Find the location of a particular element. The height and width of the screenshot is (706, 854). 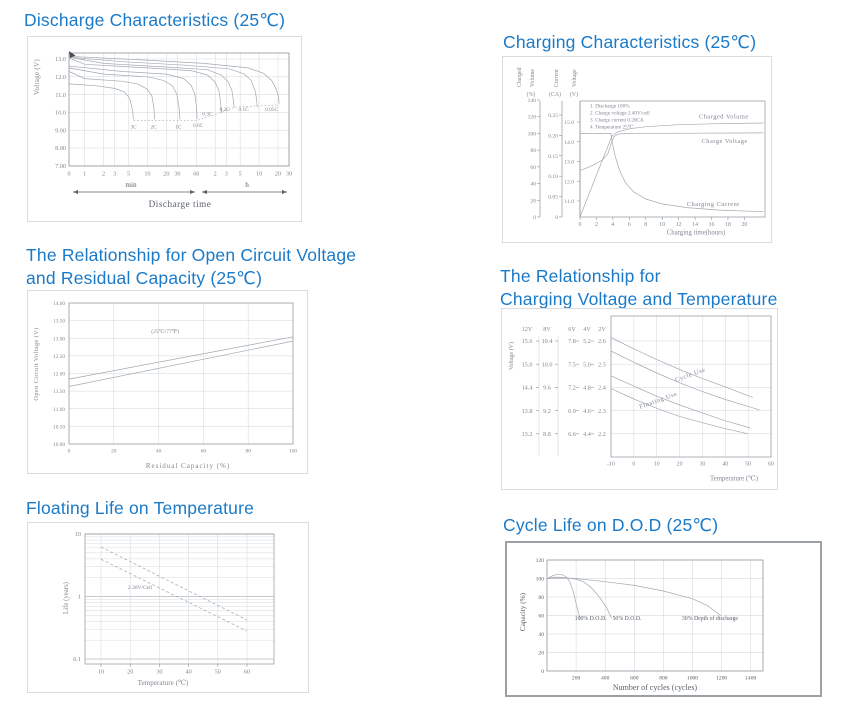

svg-text: 7.5 is located at coordinates (572, 364).